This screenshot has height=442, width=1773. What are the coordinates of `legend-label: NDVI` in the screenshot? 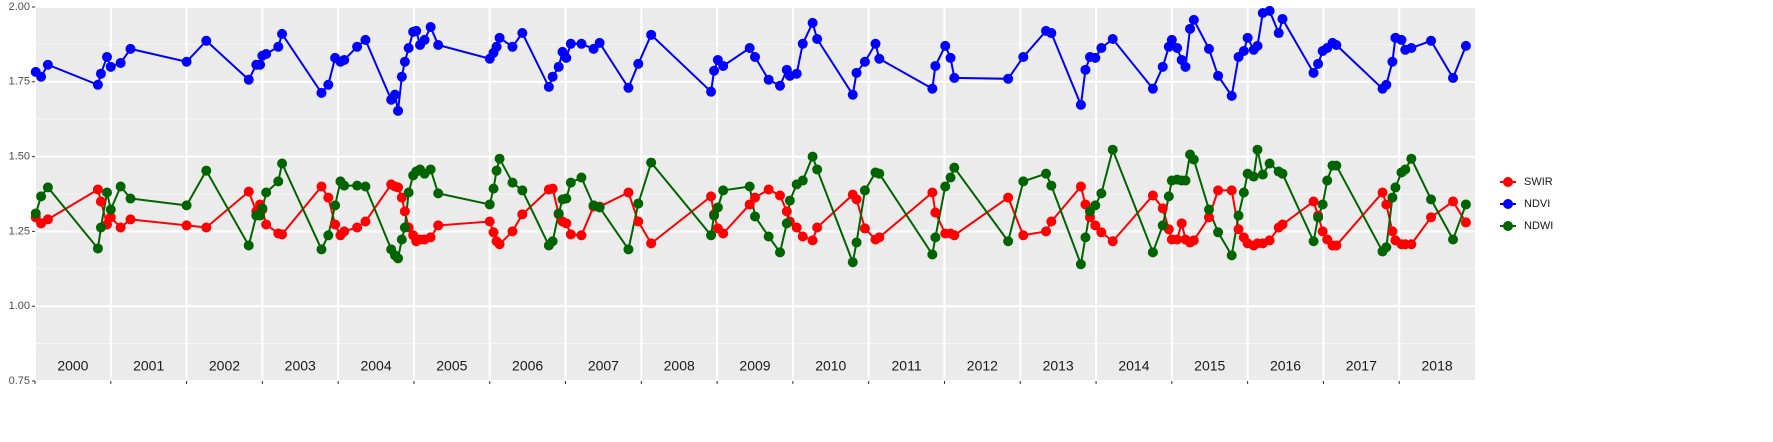 It's located at (1537, 204).